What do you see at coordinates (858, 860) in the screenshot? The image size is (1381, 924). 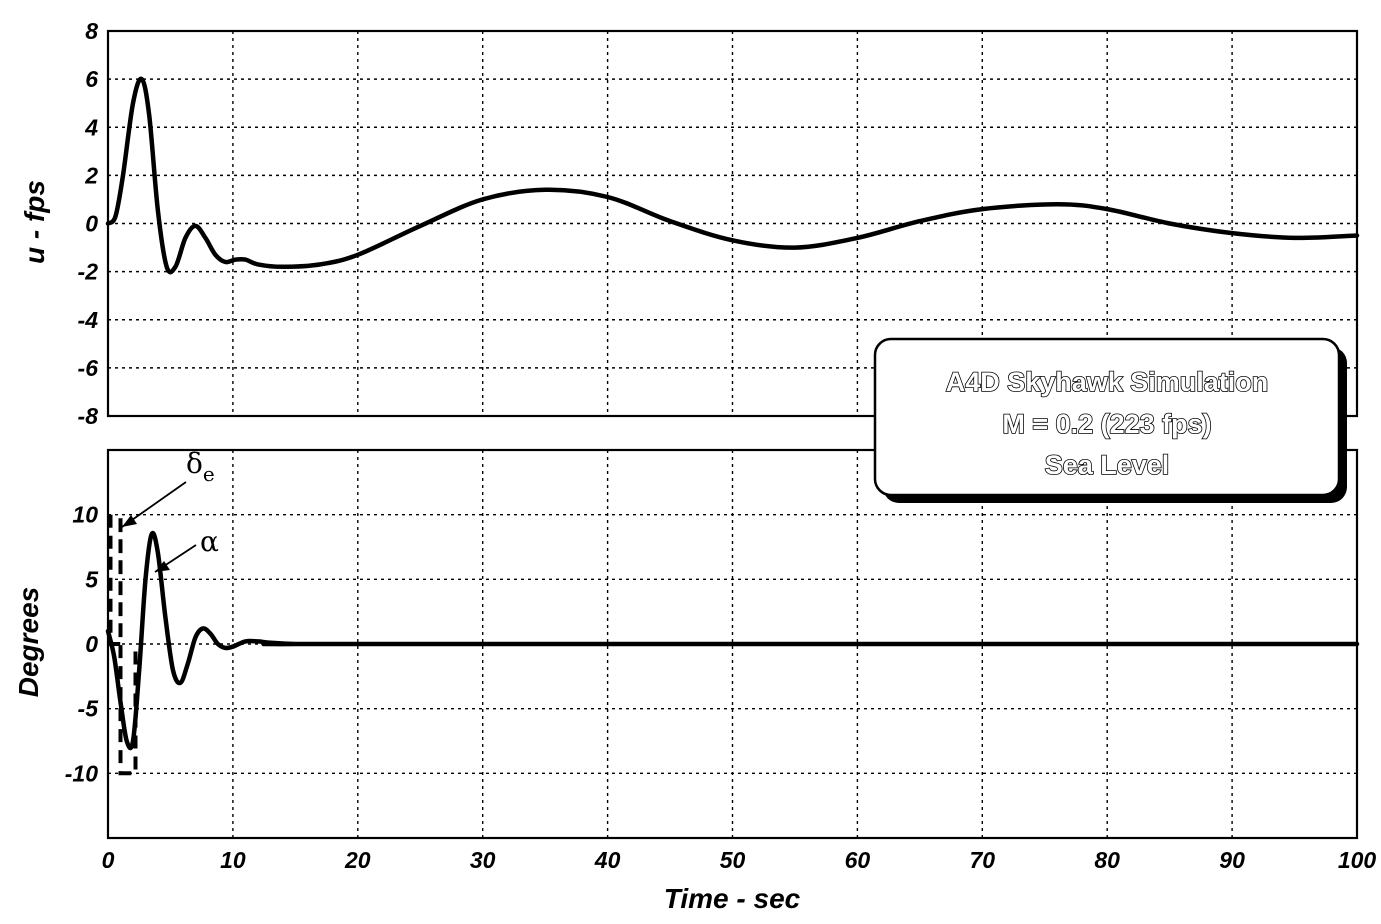 I see `x-tick-label: 60` at bounding box center [858, 860].